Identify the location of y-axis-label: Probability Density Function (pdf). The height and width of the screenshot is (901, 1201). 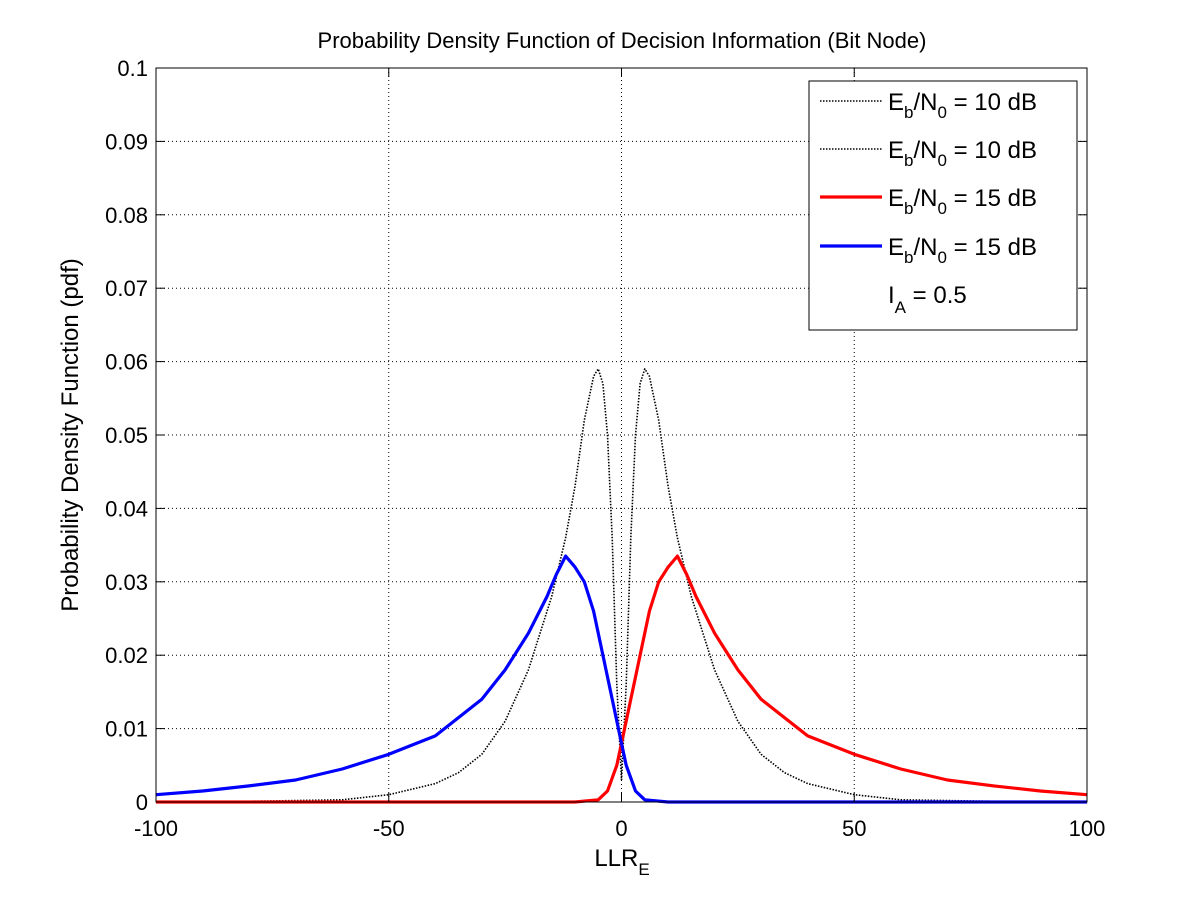
(70, 434).